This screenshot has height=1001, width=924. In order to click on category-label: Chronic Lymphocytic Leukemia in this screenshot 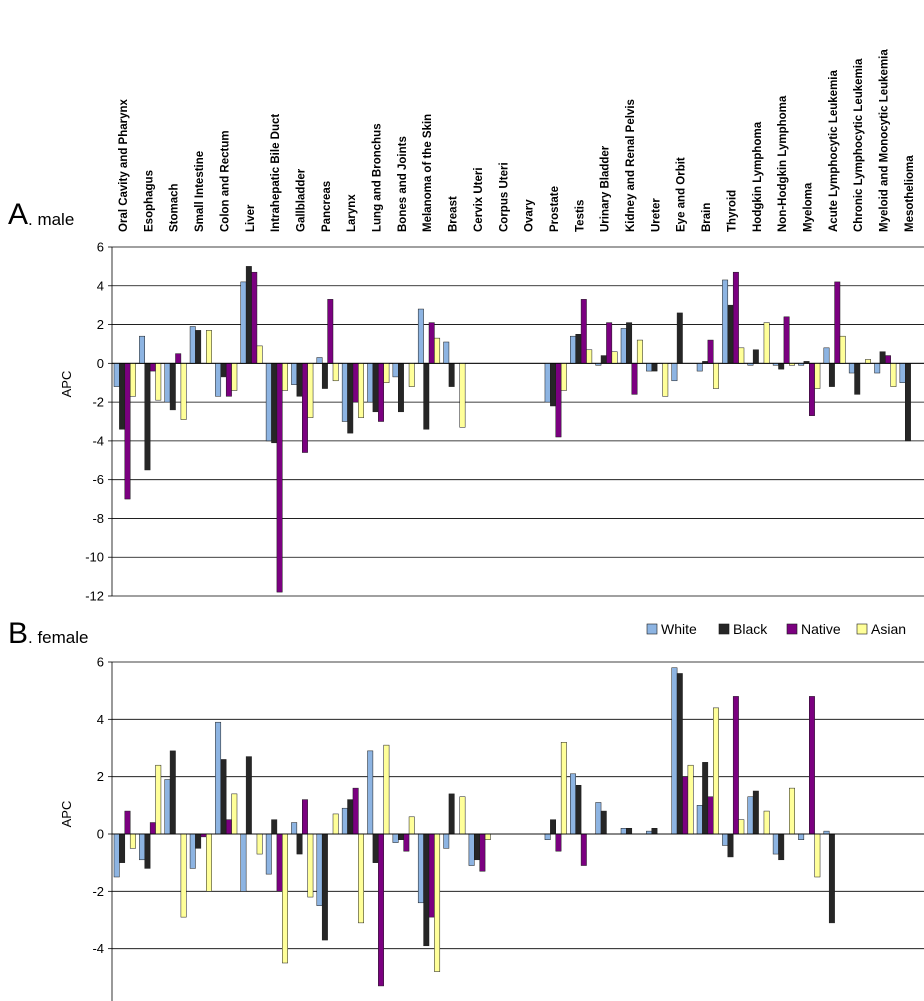, I will do `click(859, 145)`.